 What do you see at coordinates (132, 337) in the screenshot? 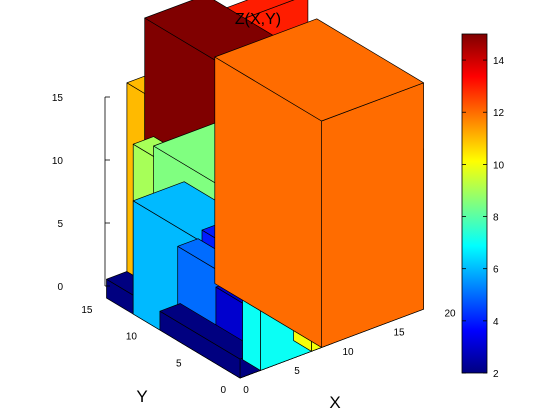
I see `y-tick-label: 10` at bounding box center [132, 337].